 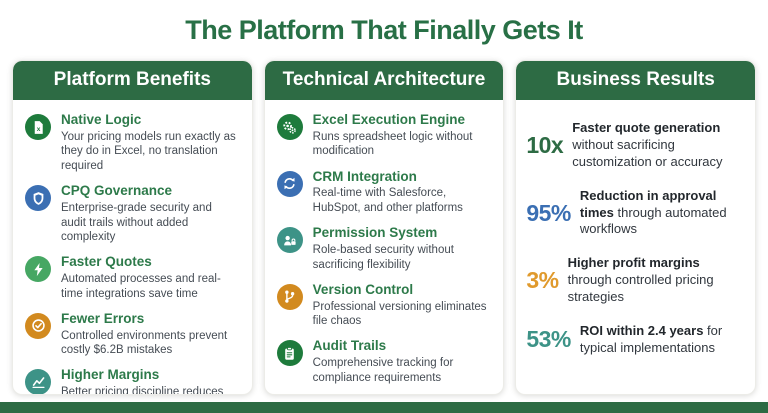 What do you see at coordinates (548, 339) in the screenshot?
I see `stat-value: 53%` at bounding box center [548, 339].